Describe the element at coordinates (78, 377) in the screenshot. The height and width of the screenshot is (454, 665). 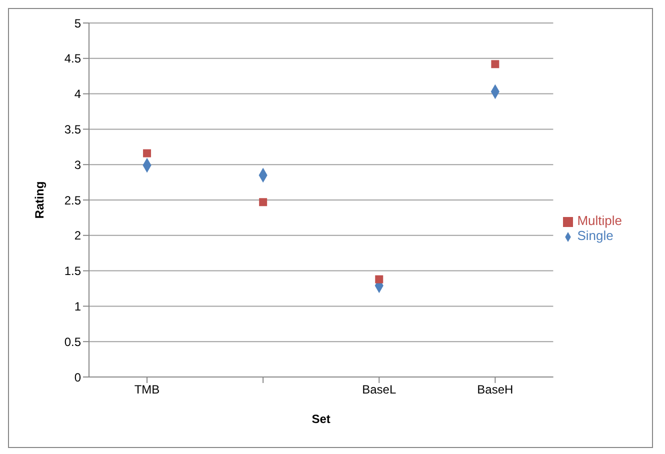
I see `y-tick-label: 0` at that location.